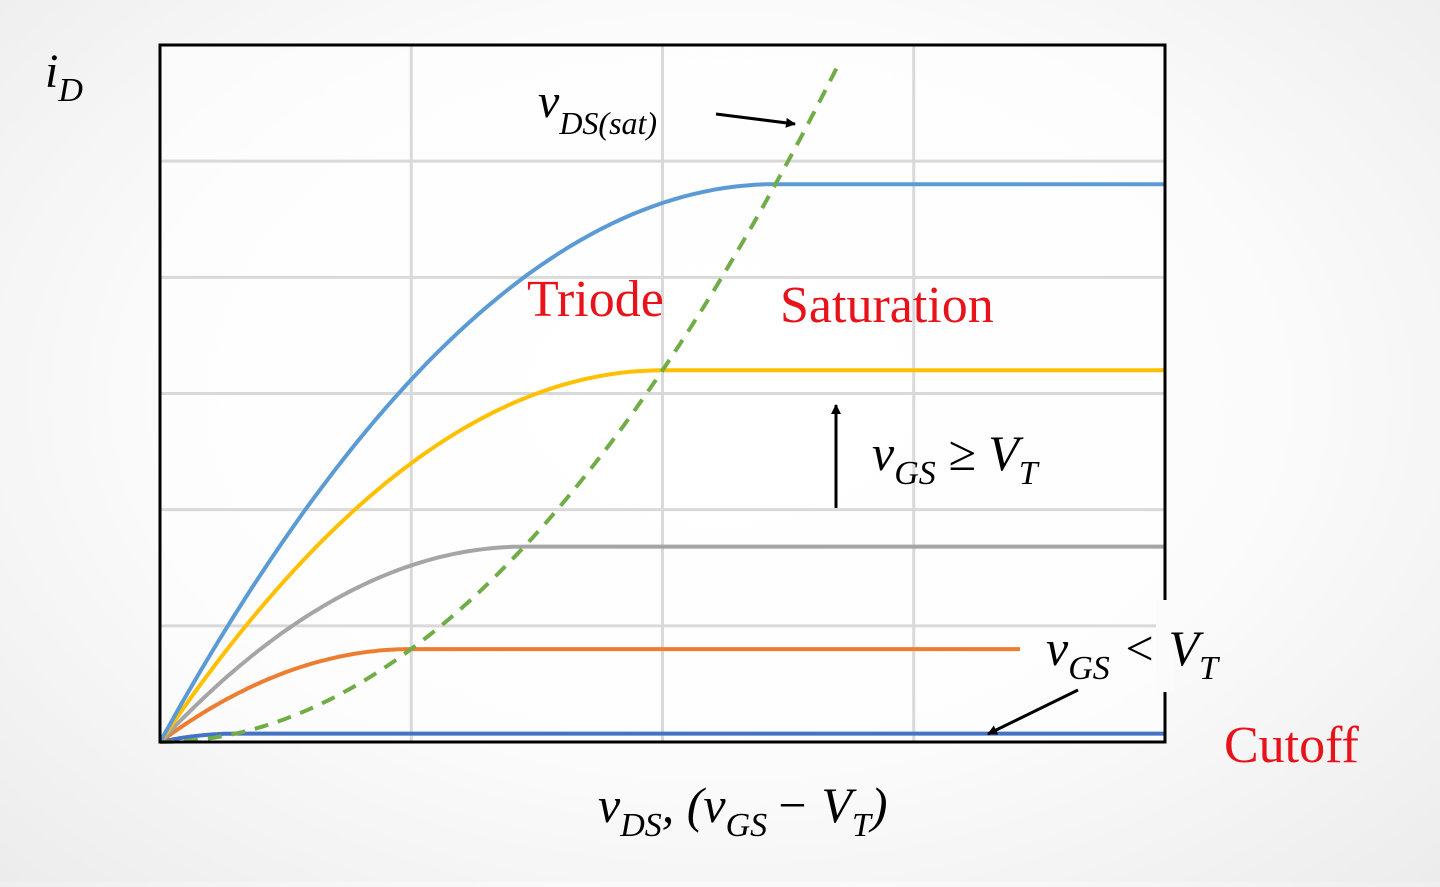 Image resolution: width=1440 pixels, height=887 pixels. What do you see at coordinates (956, 458) in the screenshot?
I see `vgs-ge-vt-label: vGS ≥ VT` at bounding box center [956, 458].